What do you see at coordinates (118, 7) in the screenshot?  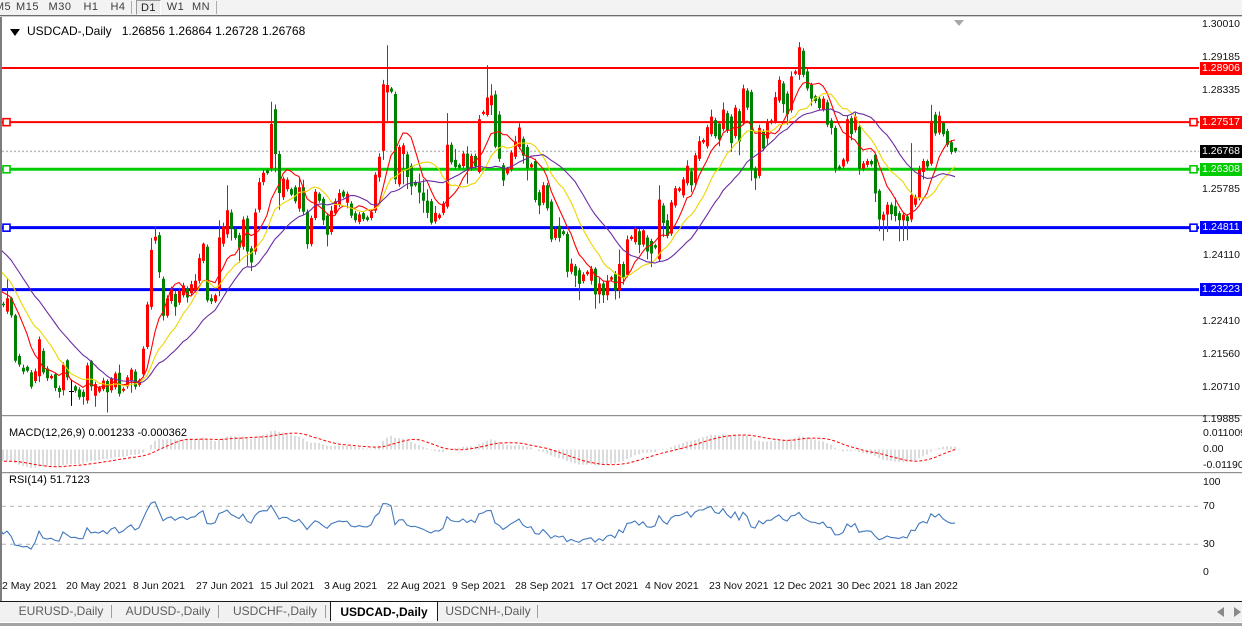 I see `timeframe-button-h4: H4` at bounding box center [118, 7].